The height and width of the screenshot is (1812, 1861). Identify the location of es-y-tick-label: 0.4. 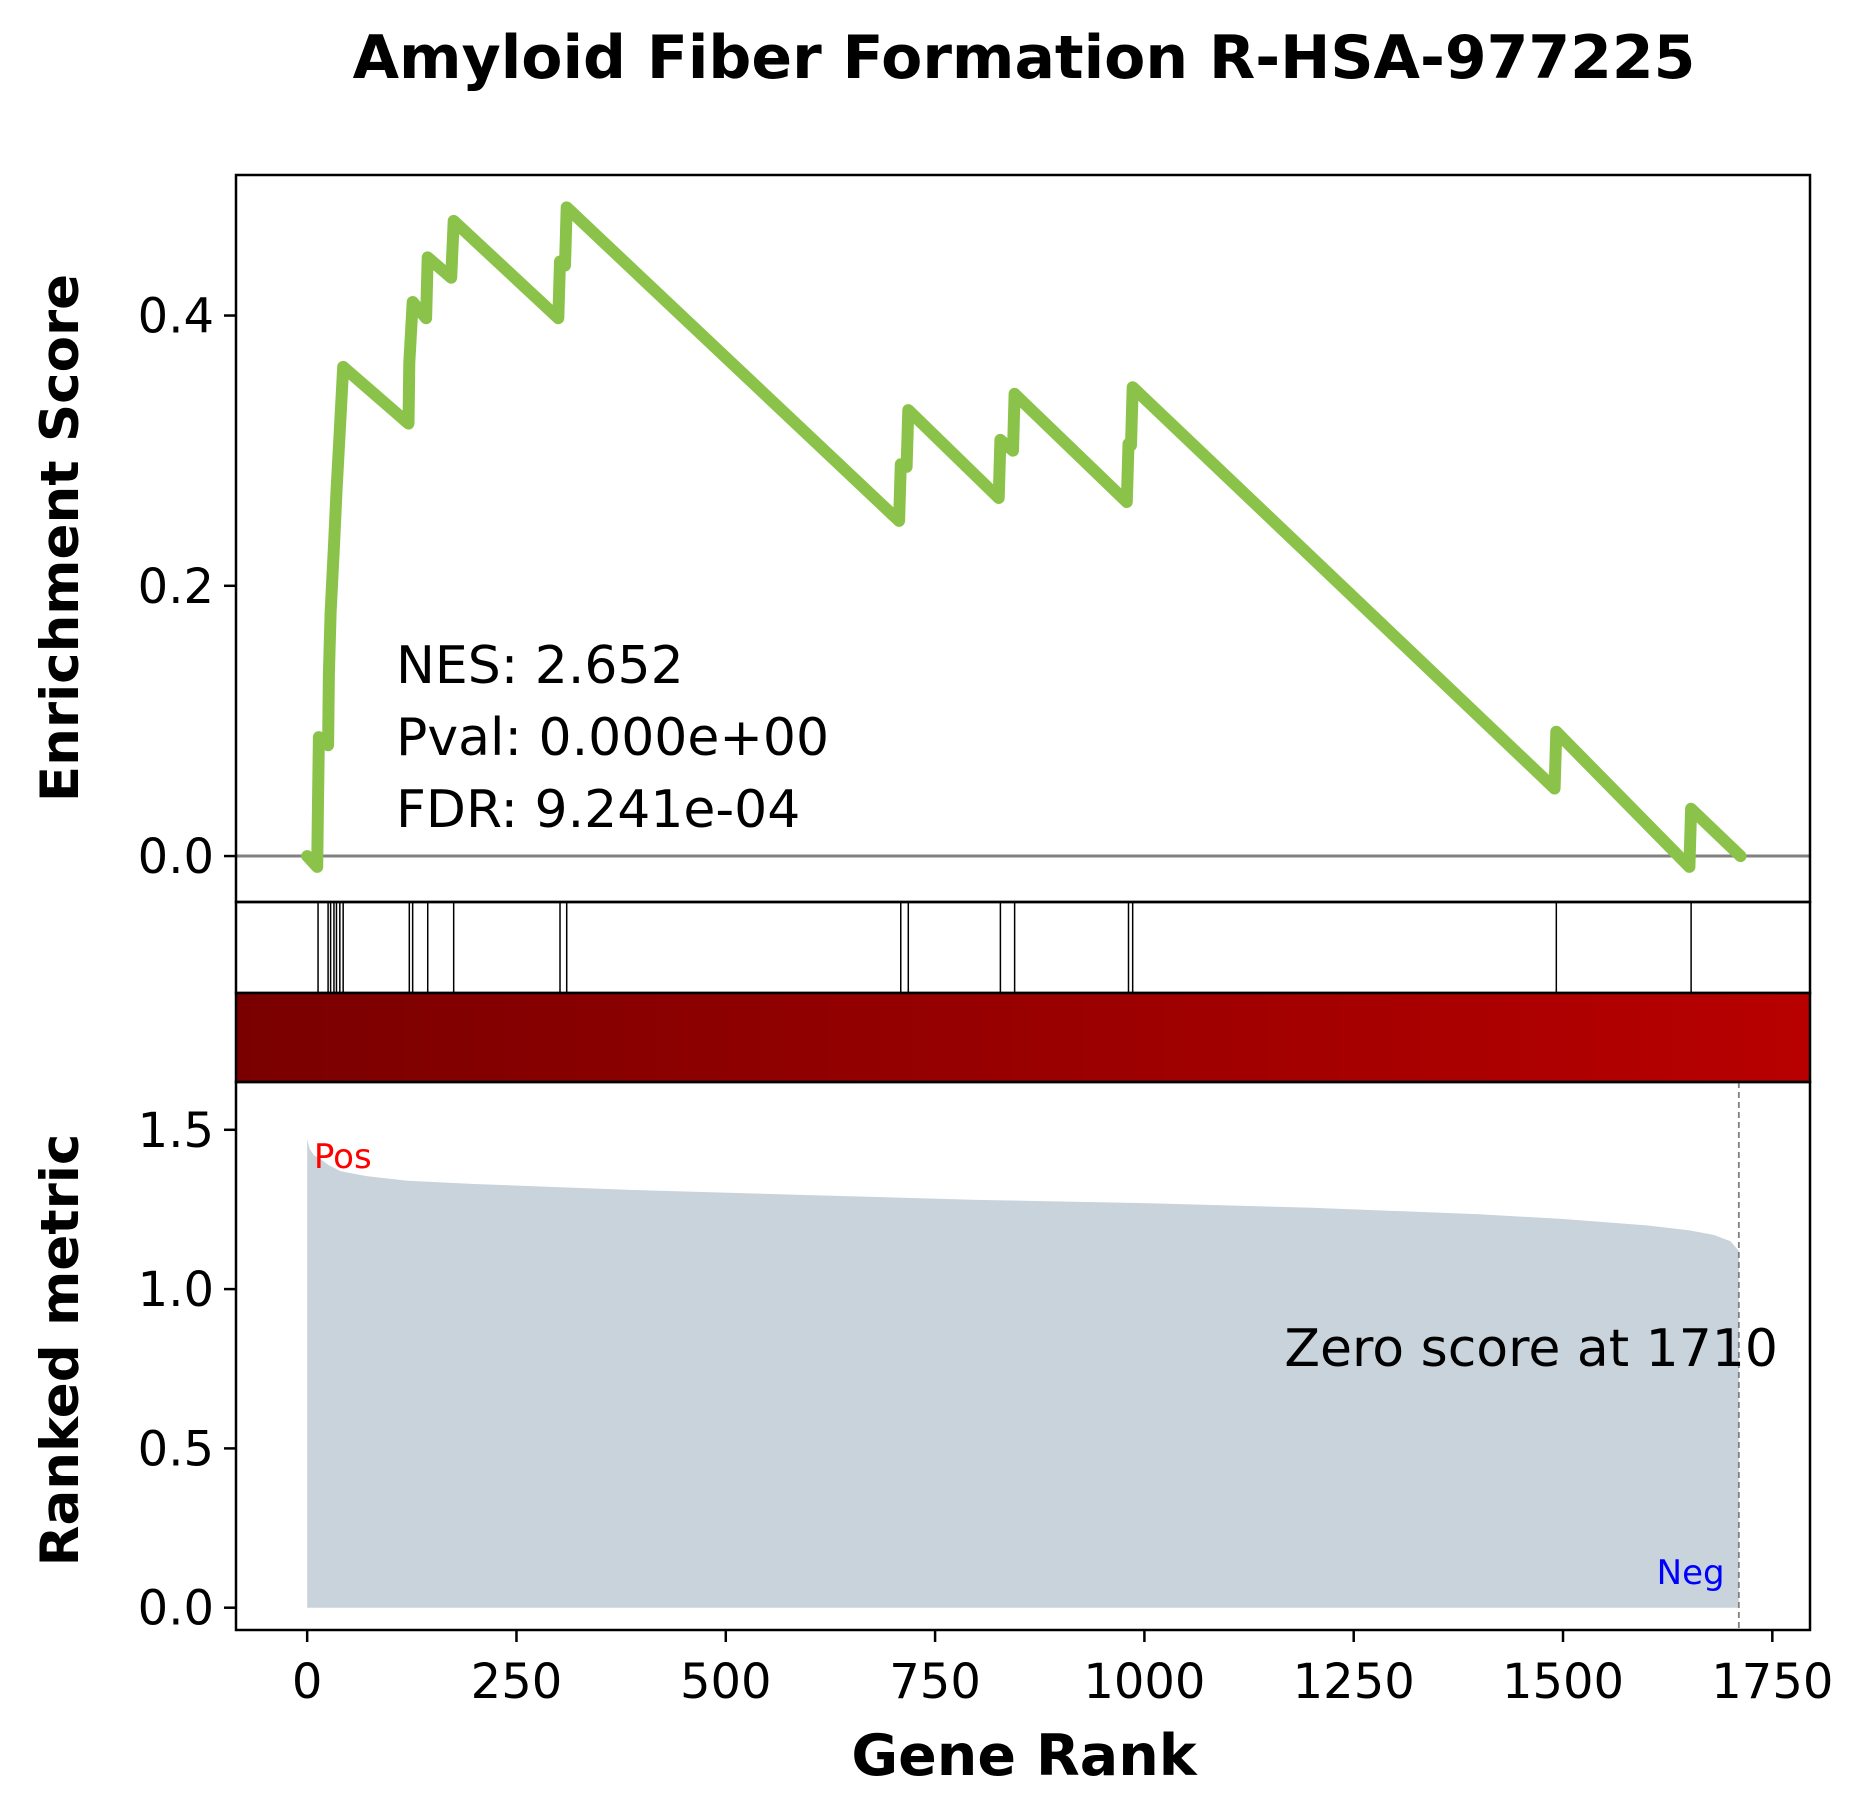
(176, 317).